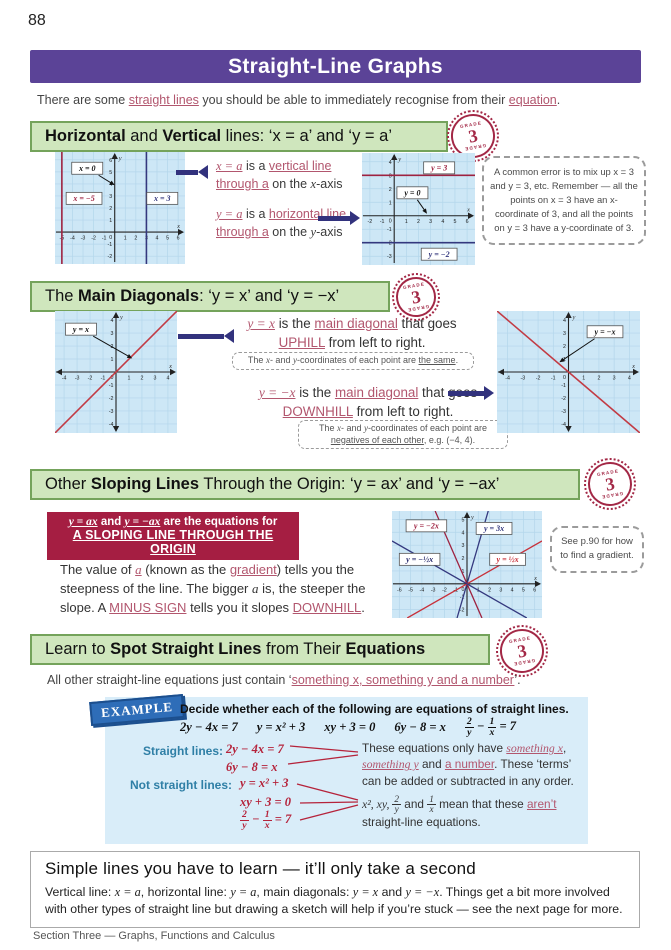 This screenshot has width=671, height=950. I want to click on svg-text: y = −½x, so click(419, 559).